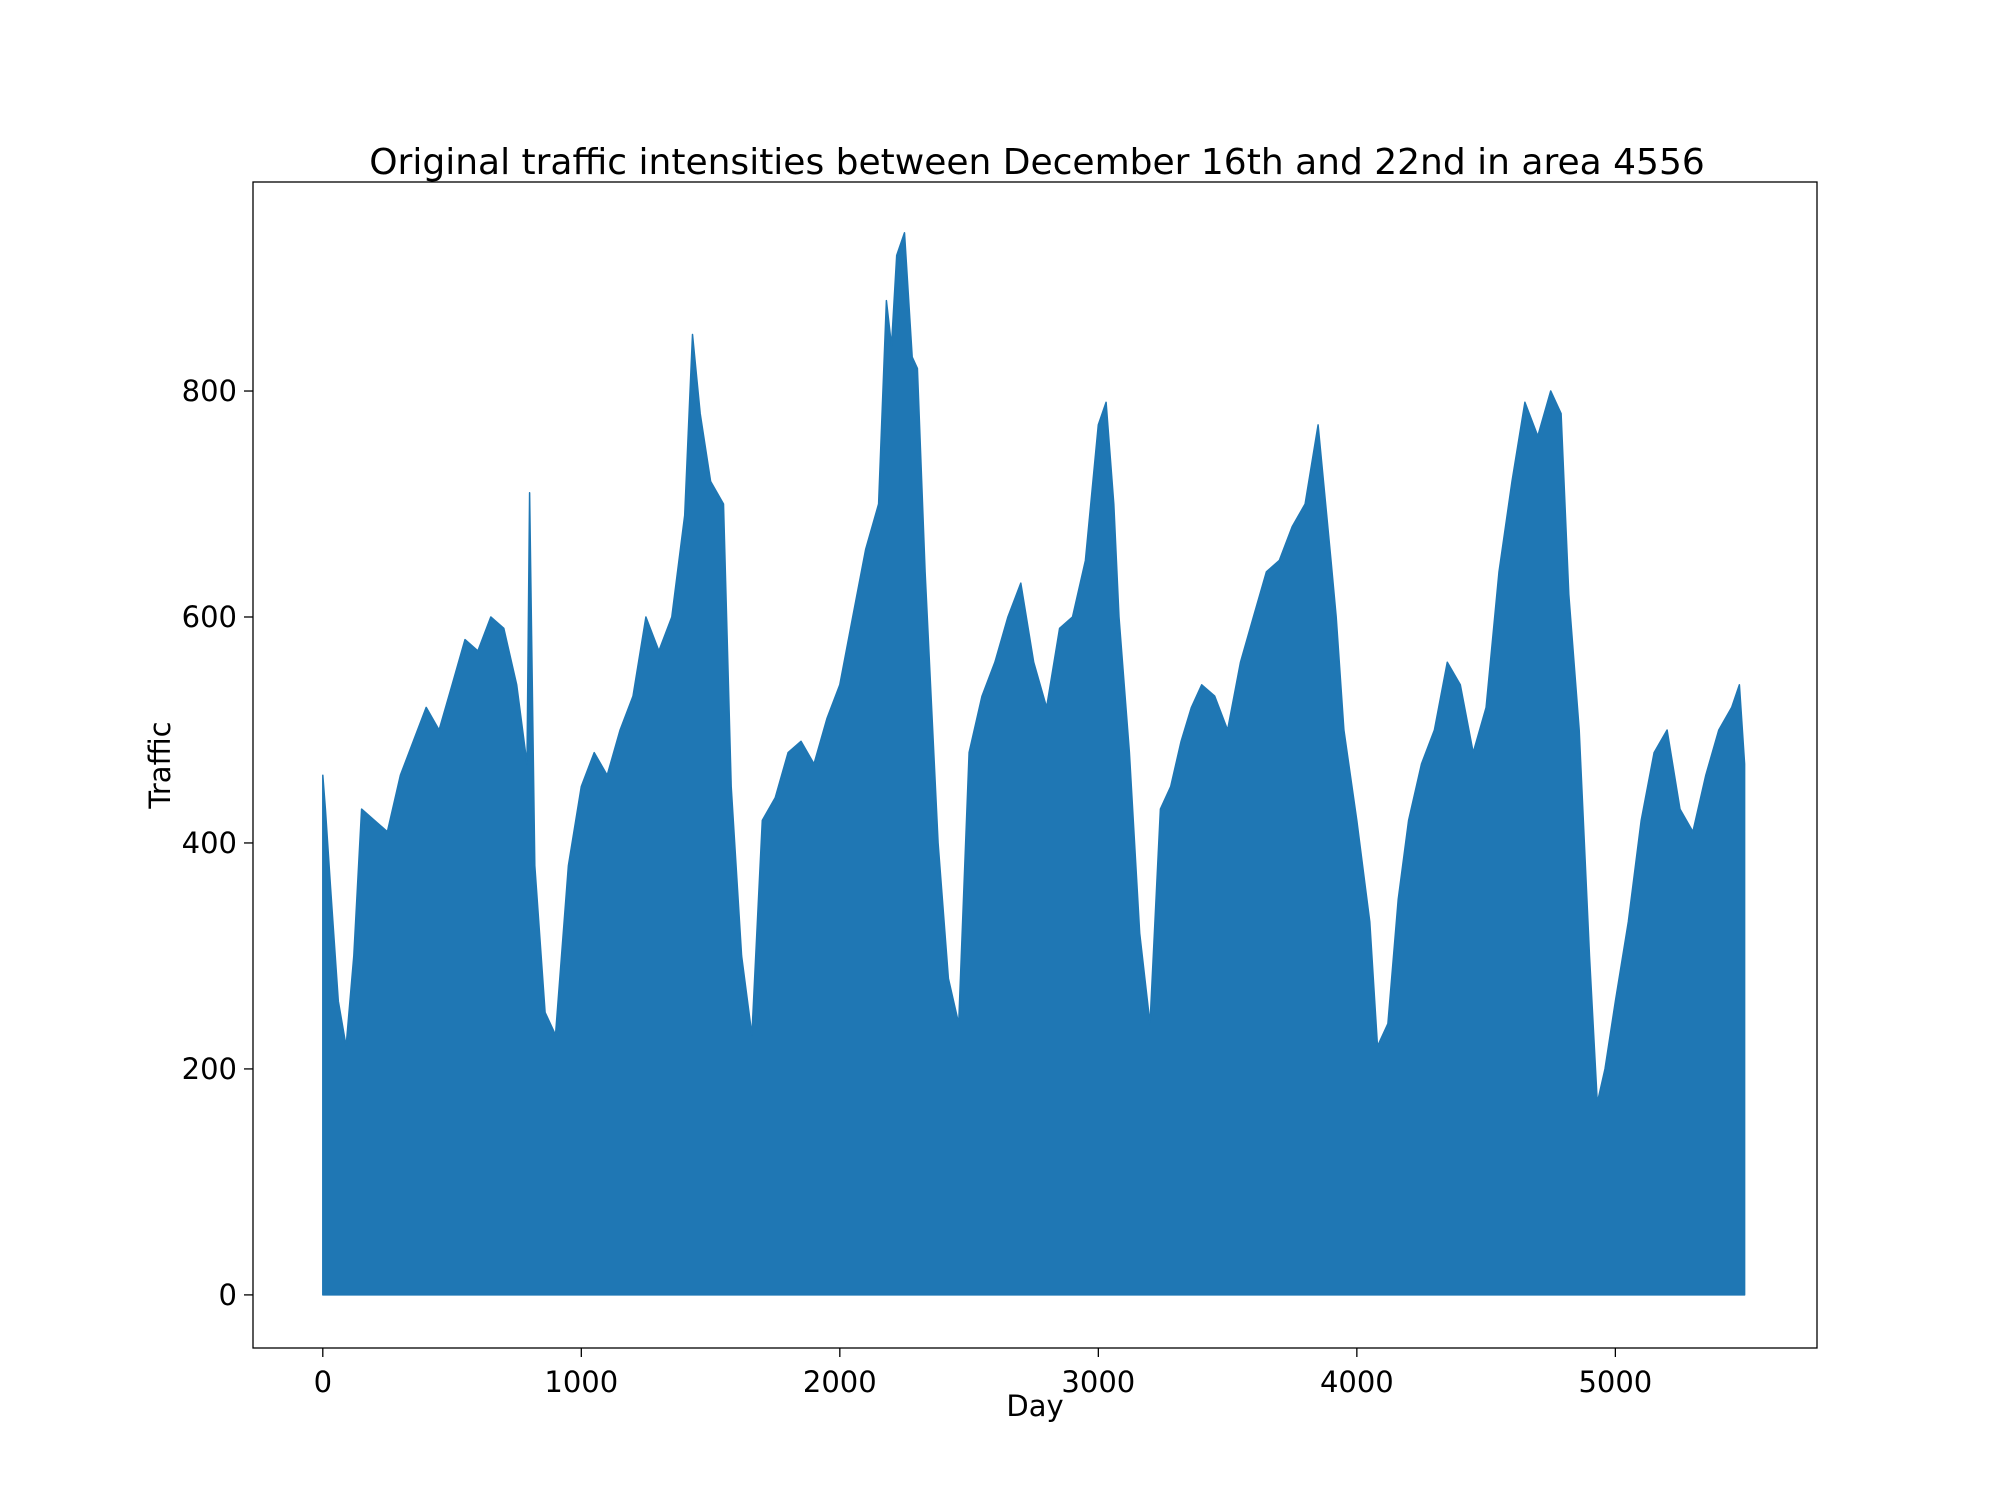 This screenshot has height=1500, width=2000. What do you see at coordinates (209, 617) in the screenshot?
I see `y-tick-label: 600` at bounding box center [209, 617].